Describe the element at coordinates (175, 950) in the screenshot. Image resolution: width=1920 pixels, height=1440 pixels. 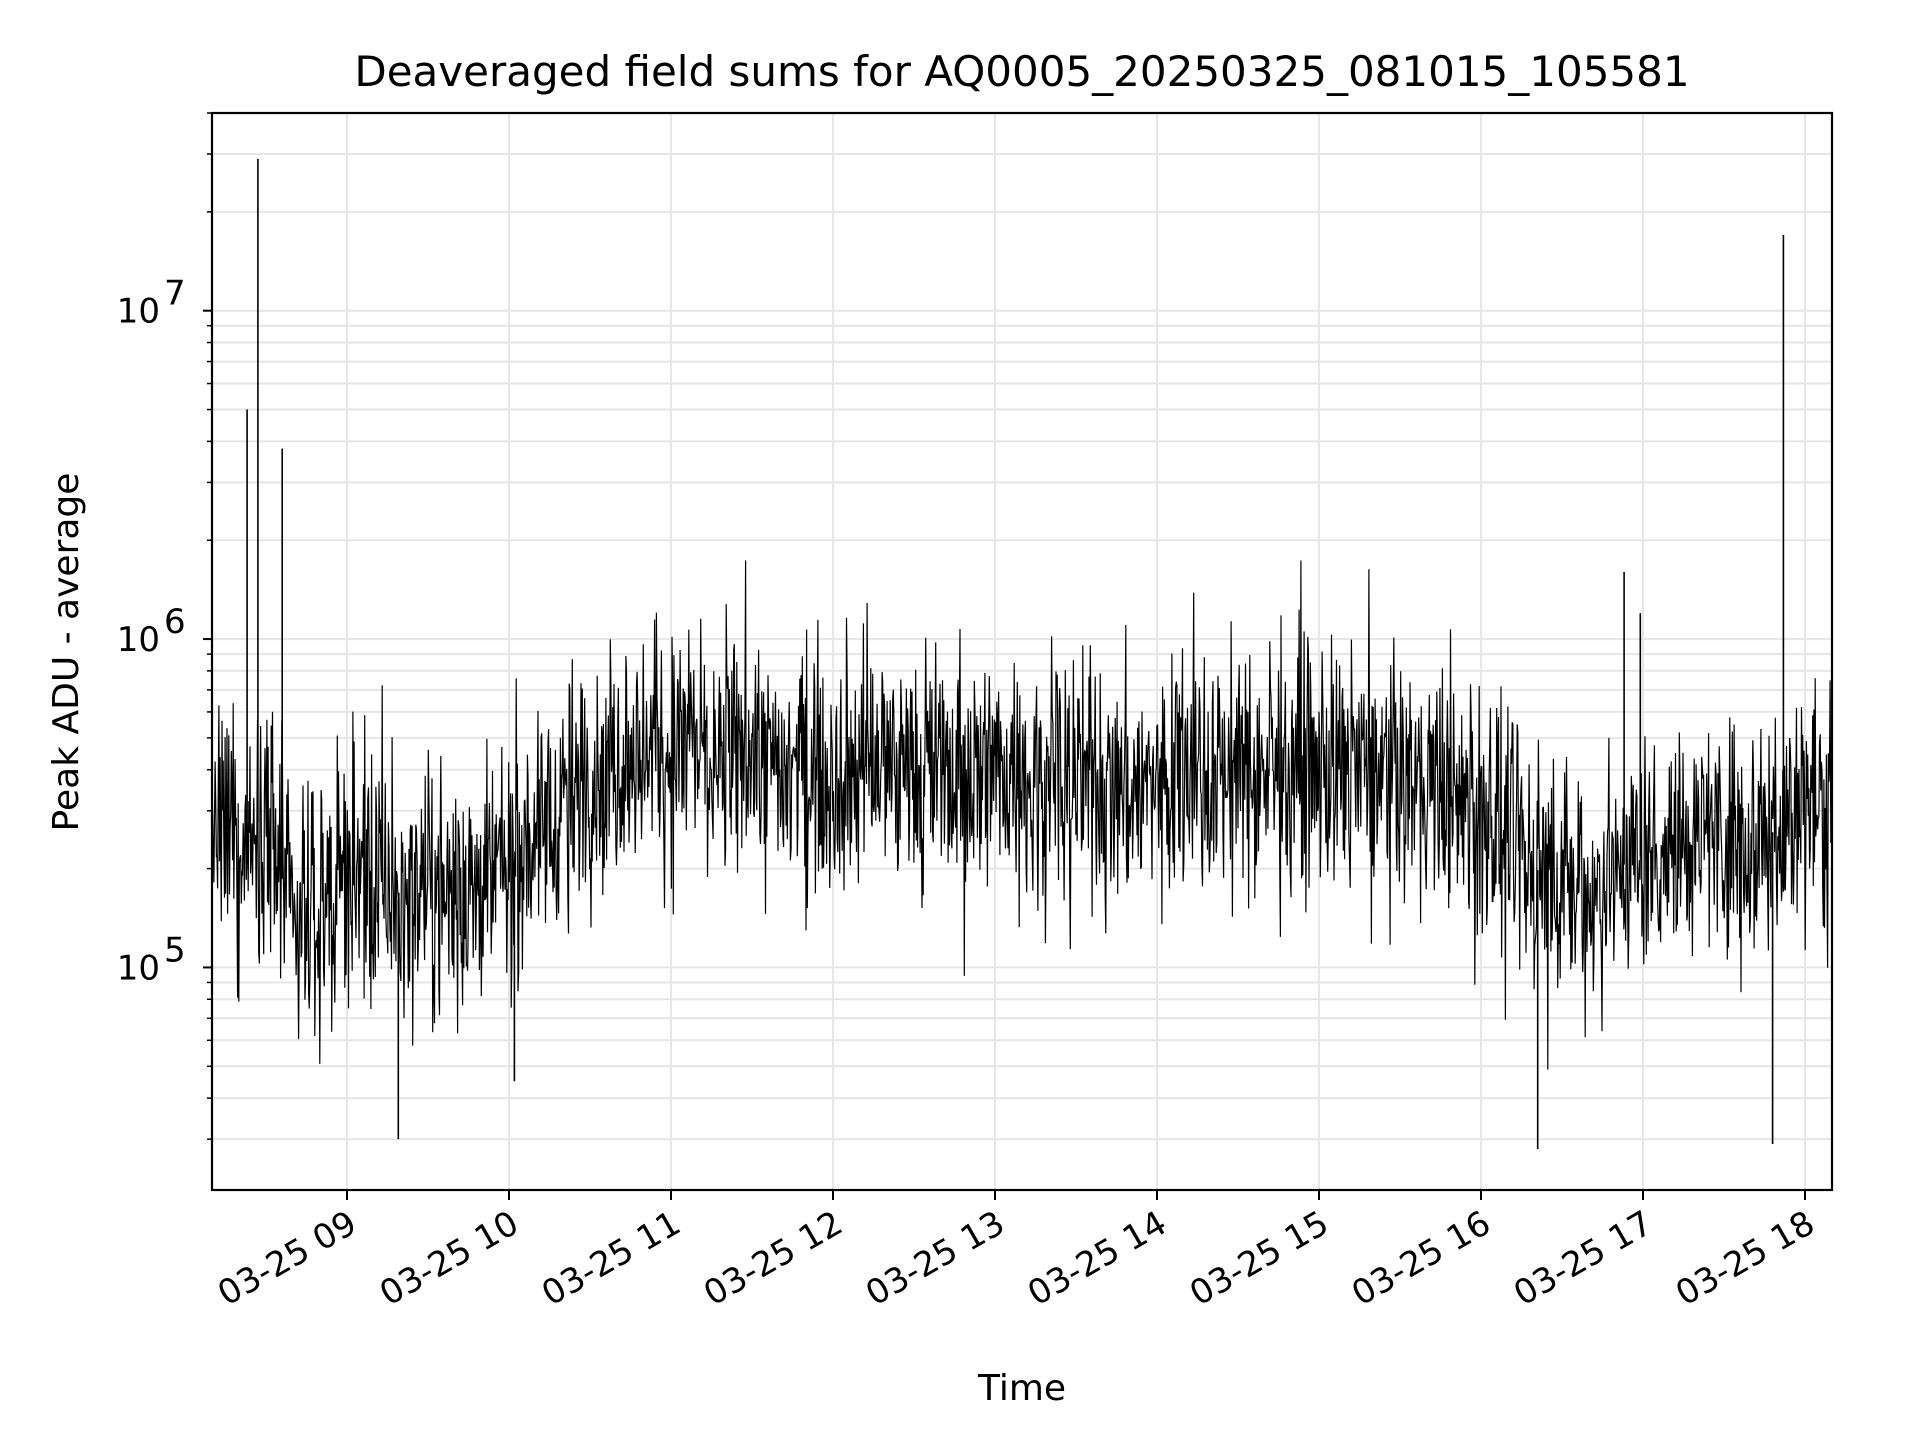
I see `y-tick-exponent: 5` at that location.